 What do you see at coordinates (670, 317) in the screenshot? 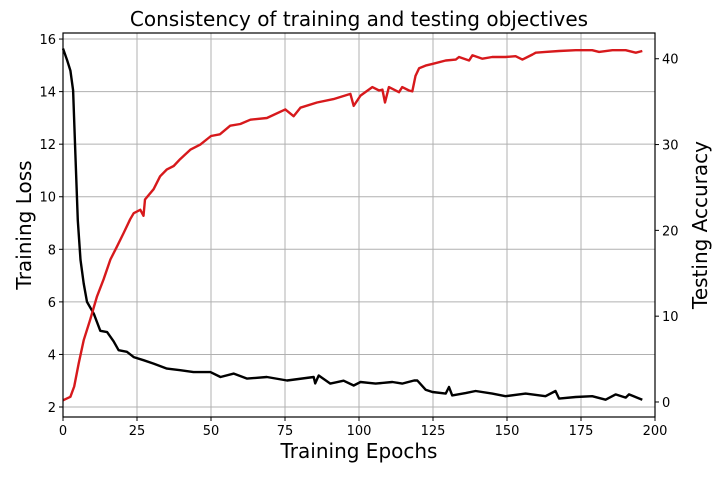
I see `y-tick-label-right: 10` at bounding box center [670, 317].